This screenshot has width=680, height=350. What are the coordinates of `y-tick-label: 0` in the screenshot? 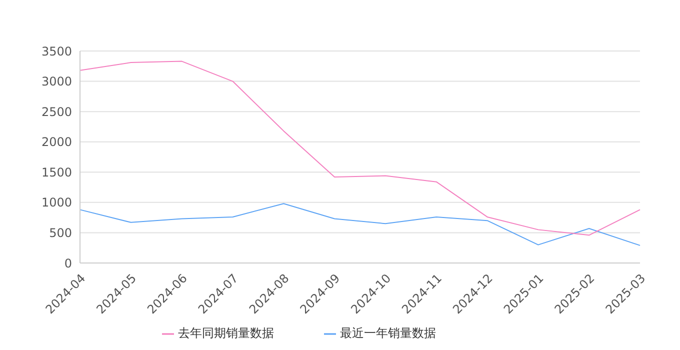 It's located at (68, 263).